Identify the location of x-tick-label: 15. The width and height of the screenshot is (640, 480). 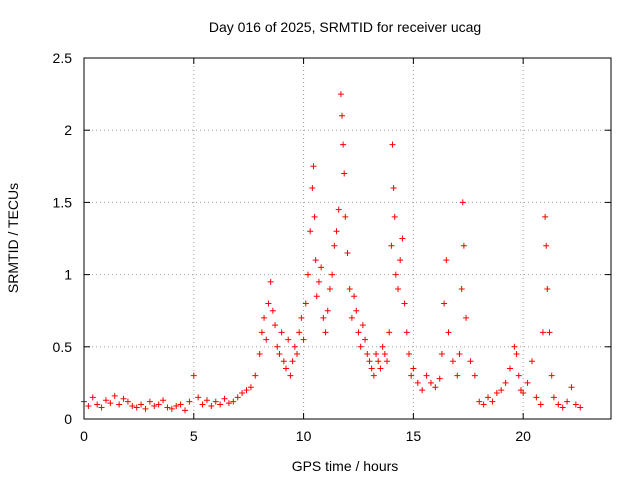
(414, 436).